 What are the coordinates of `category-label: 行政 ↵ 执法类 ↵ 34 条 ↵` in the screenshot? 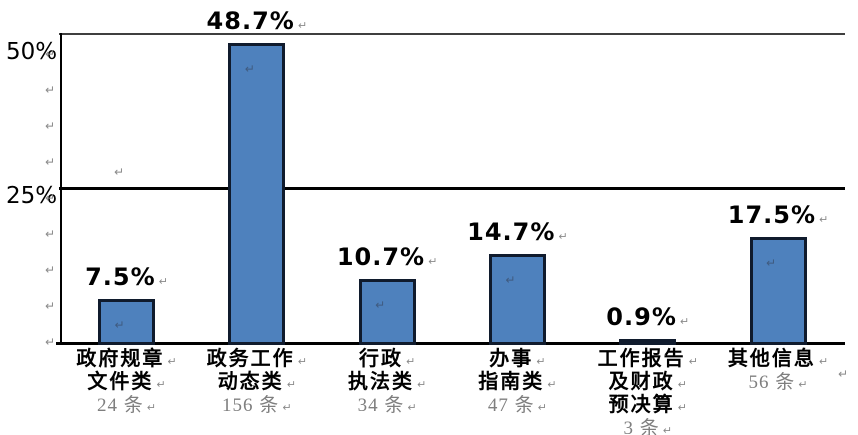 It's located at (387, 383).